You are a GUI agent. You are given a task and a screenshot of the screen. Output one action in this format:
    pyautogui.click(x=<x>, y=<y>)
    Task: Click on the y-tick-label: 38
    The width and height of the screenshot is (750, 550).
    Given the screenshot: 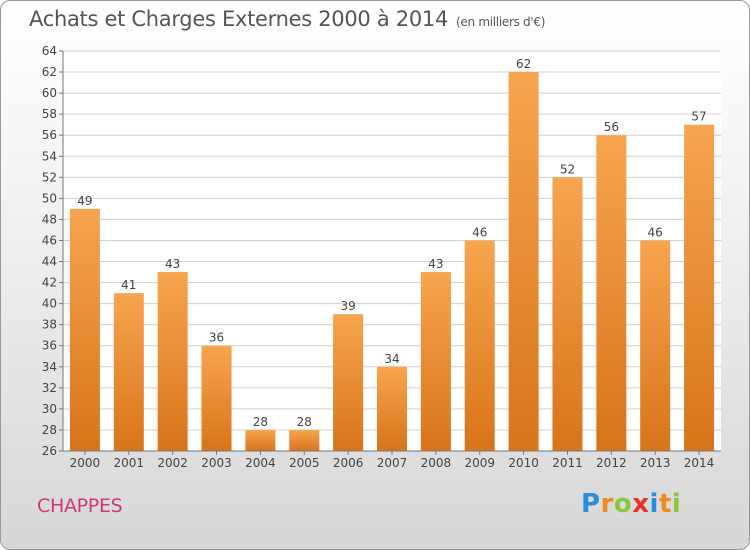 What is the action you would take?
    pyautogui.click(x=49, y=325)
    